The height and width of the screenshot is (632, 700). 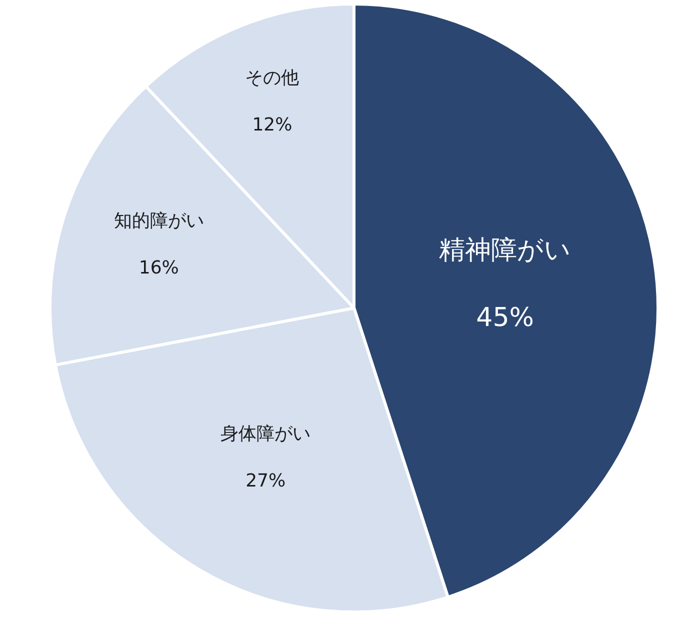 I want to click on data-label: 16%, so click(x=158, y=268).